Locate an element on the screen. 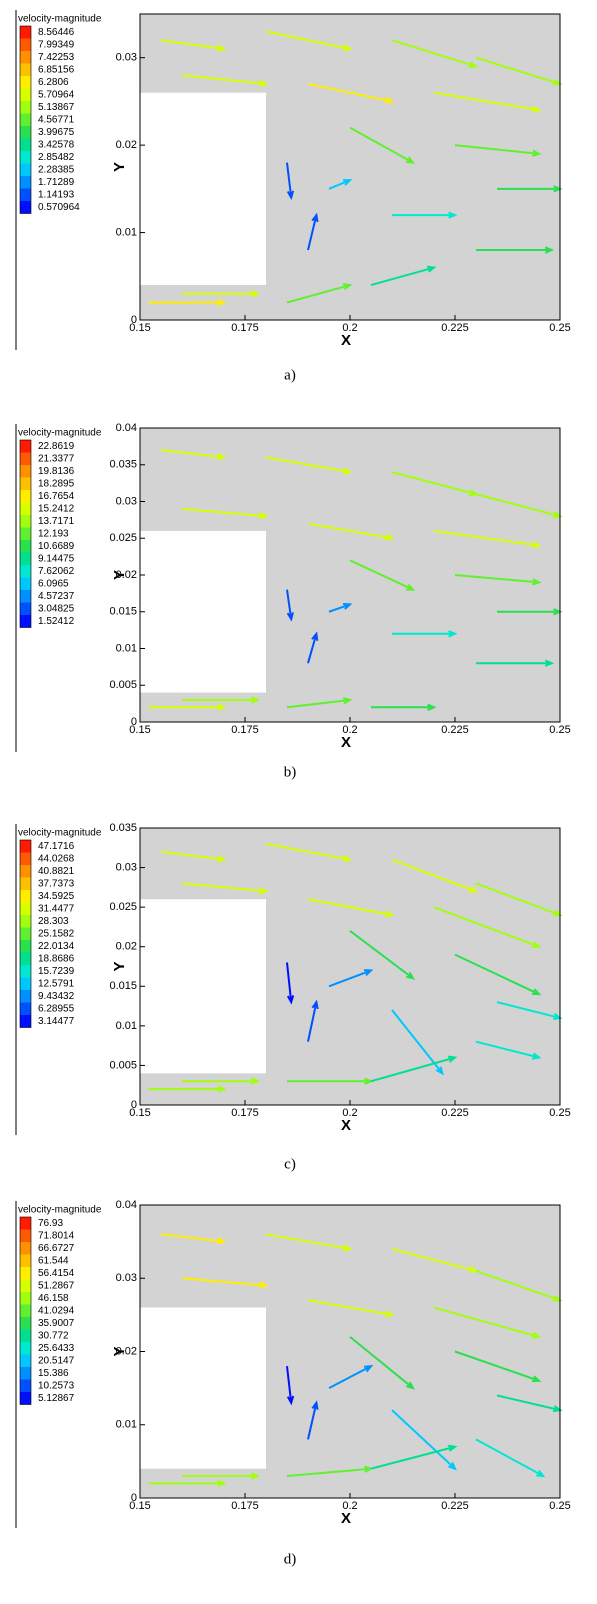 The width and height of the screenshot is (597, 1604). legend-label: 8.56446 is located at coordinates (56, 32).